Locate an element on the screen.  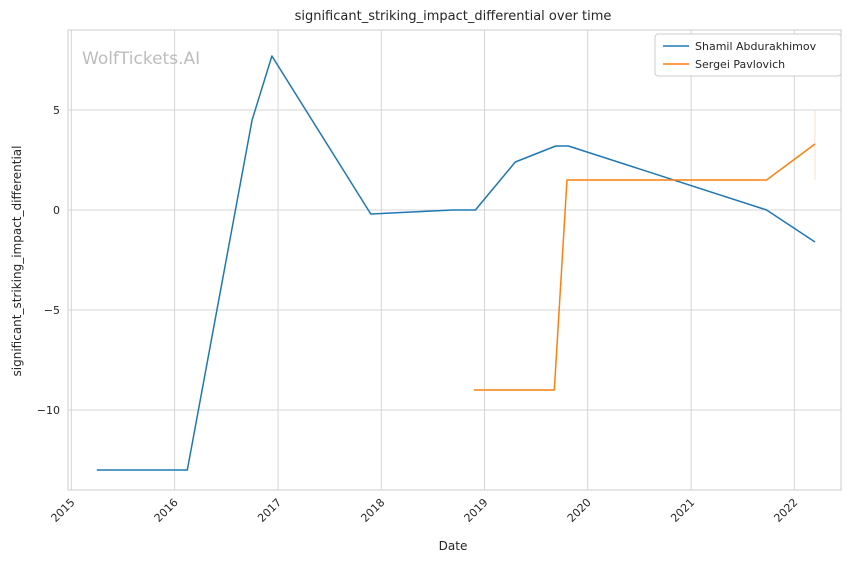
y-tick-label: 5 is located at coordinates (56, 110).